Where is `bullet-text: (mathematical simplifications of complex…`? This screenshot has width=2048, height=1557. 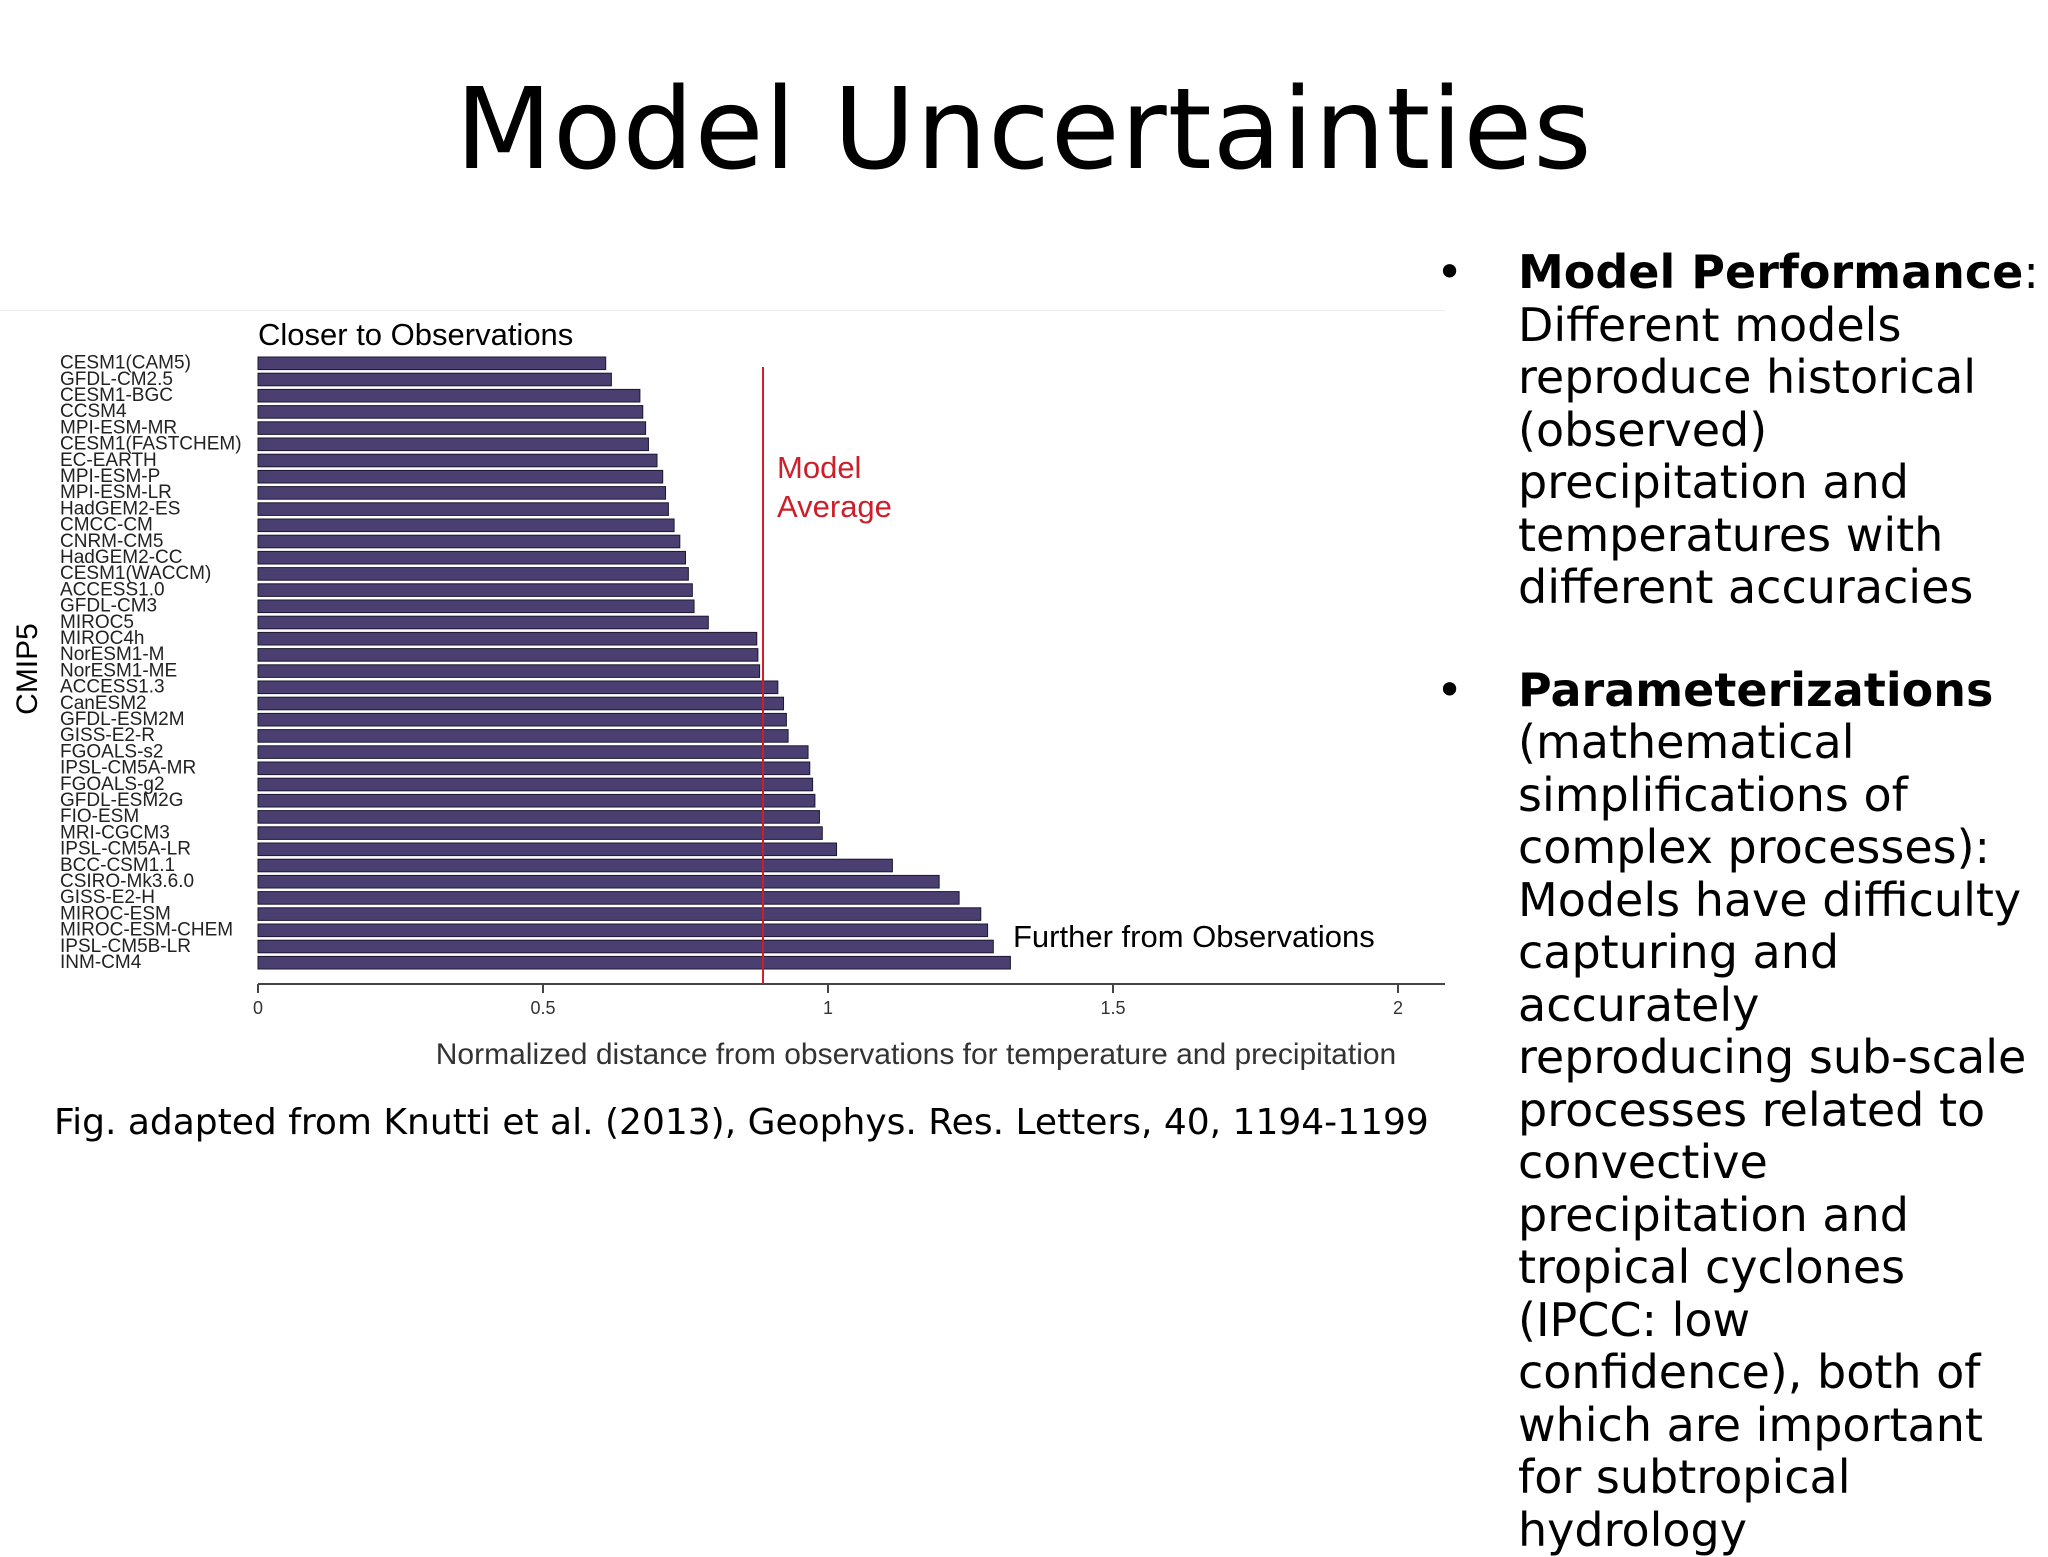 bullet-text: (mathematical simplifications of complex… is located at coordinates (1772, 1136).